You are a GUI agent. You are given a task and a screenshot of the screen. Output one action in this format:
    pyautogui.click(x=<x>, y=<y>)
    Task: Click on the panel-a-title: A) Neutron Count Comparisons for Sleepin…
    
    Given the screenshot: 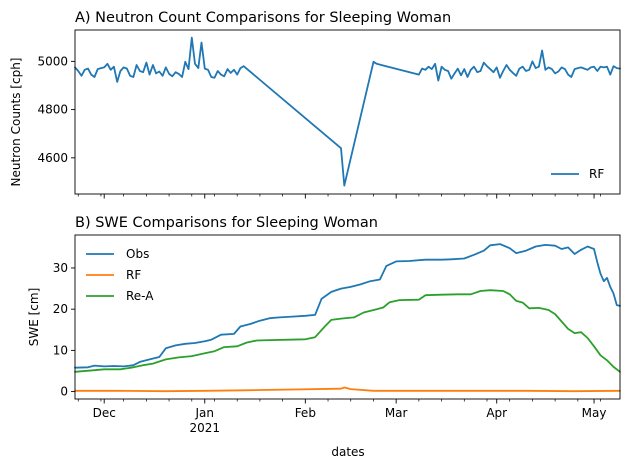 What is the action you would take?
    pyautogui.click(x=263, y=18)
    